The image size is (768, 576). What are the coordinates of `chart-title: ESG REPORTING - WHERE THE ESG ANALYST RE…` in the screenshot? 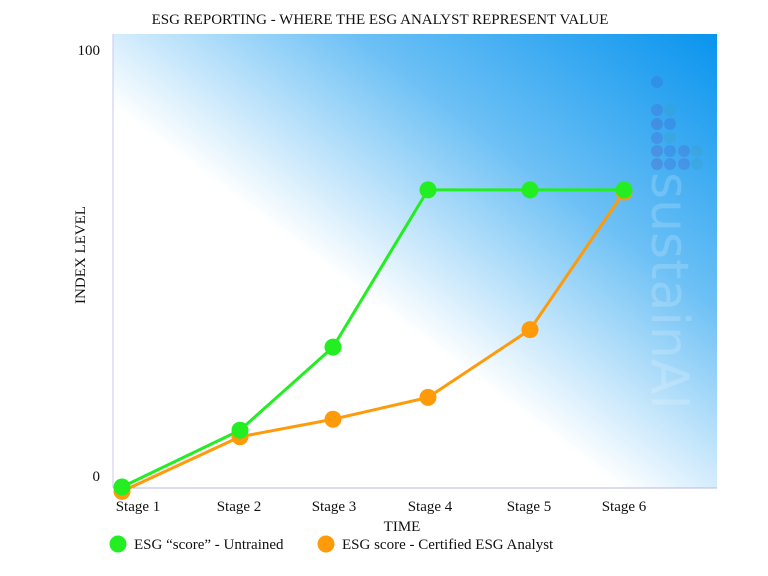 It's located at (380, 20).